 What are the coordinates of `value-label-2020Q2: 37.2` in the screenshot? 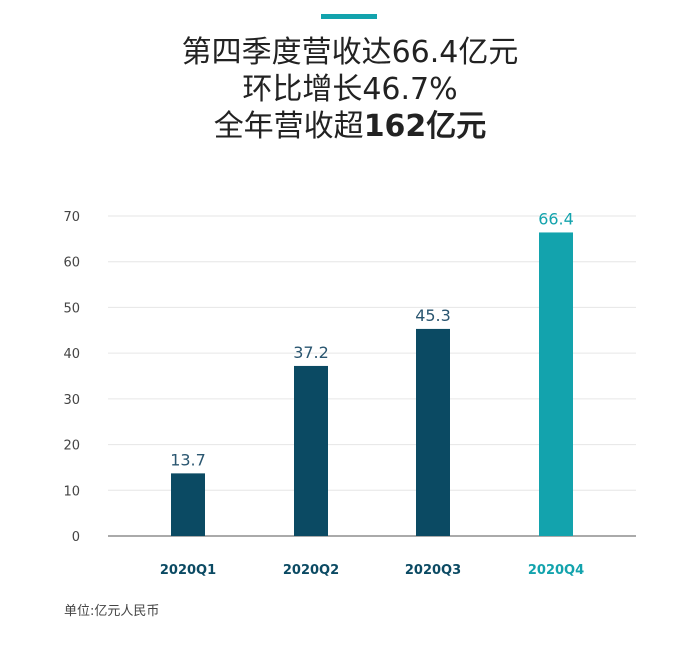 It's located at (311, 352).